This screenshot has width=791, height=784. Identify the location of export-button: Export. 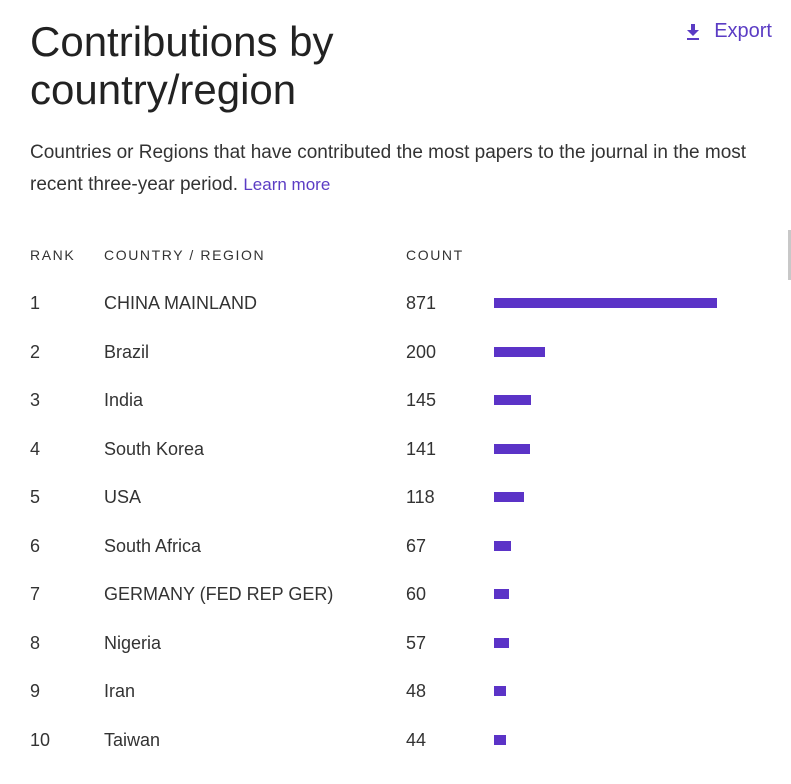
(729, 31).